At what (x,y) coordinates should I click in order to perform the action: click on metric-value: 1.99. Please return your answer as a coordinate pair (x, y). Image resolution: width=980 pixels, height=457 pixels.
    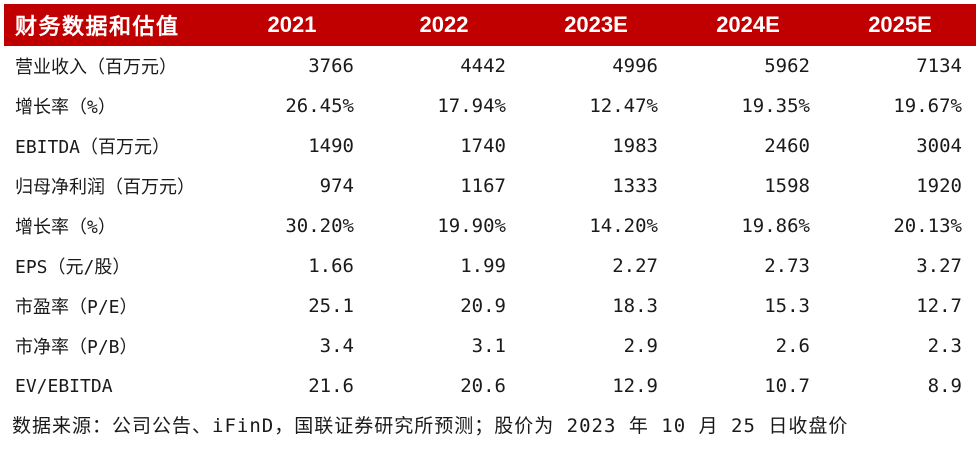
    Looking at the image, I should click on (483, 266).